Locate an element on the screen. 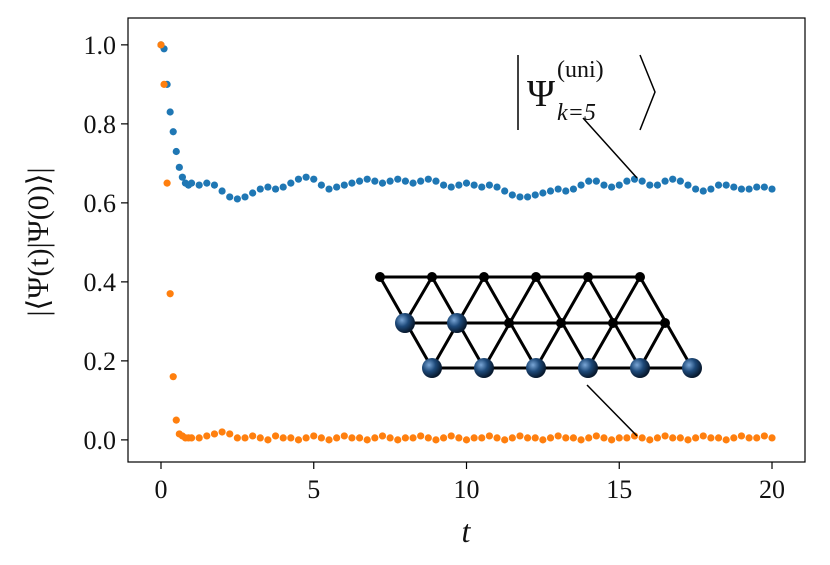 The image size is (830, 565). x-tick-label: 20 is located at coordinates (772, 489).